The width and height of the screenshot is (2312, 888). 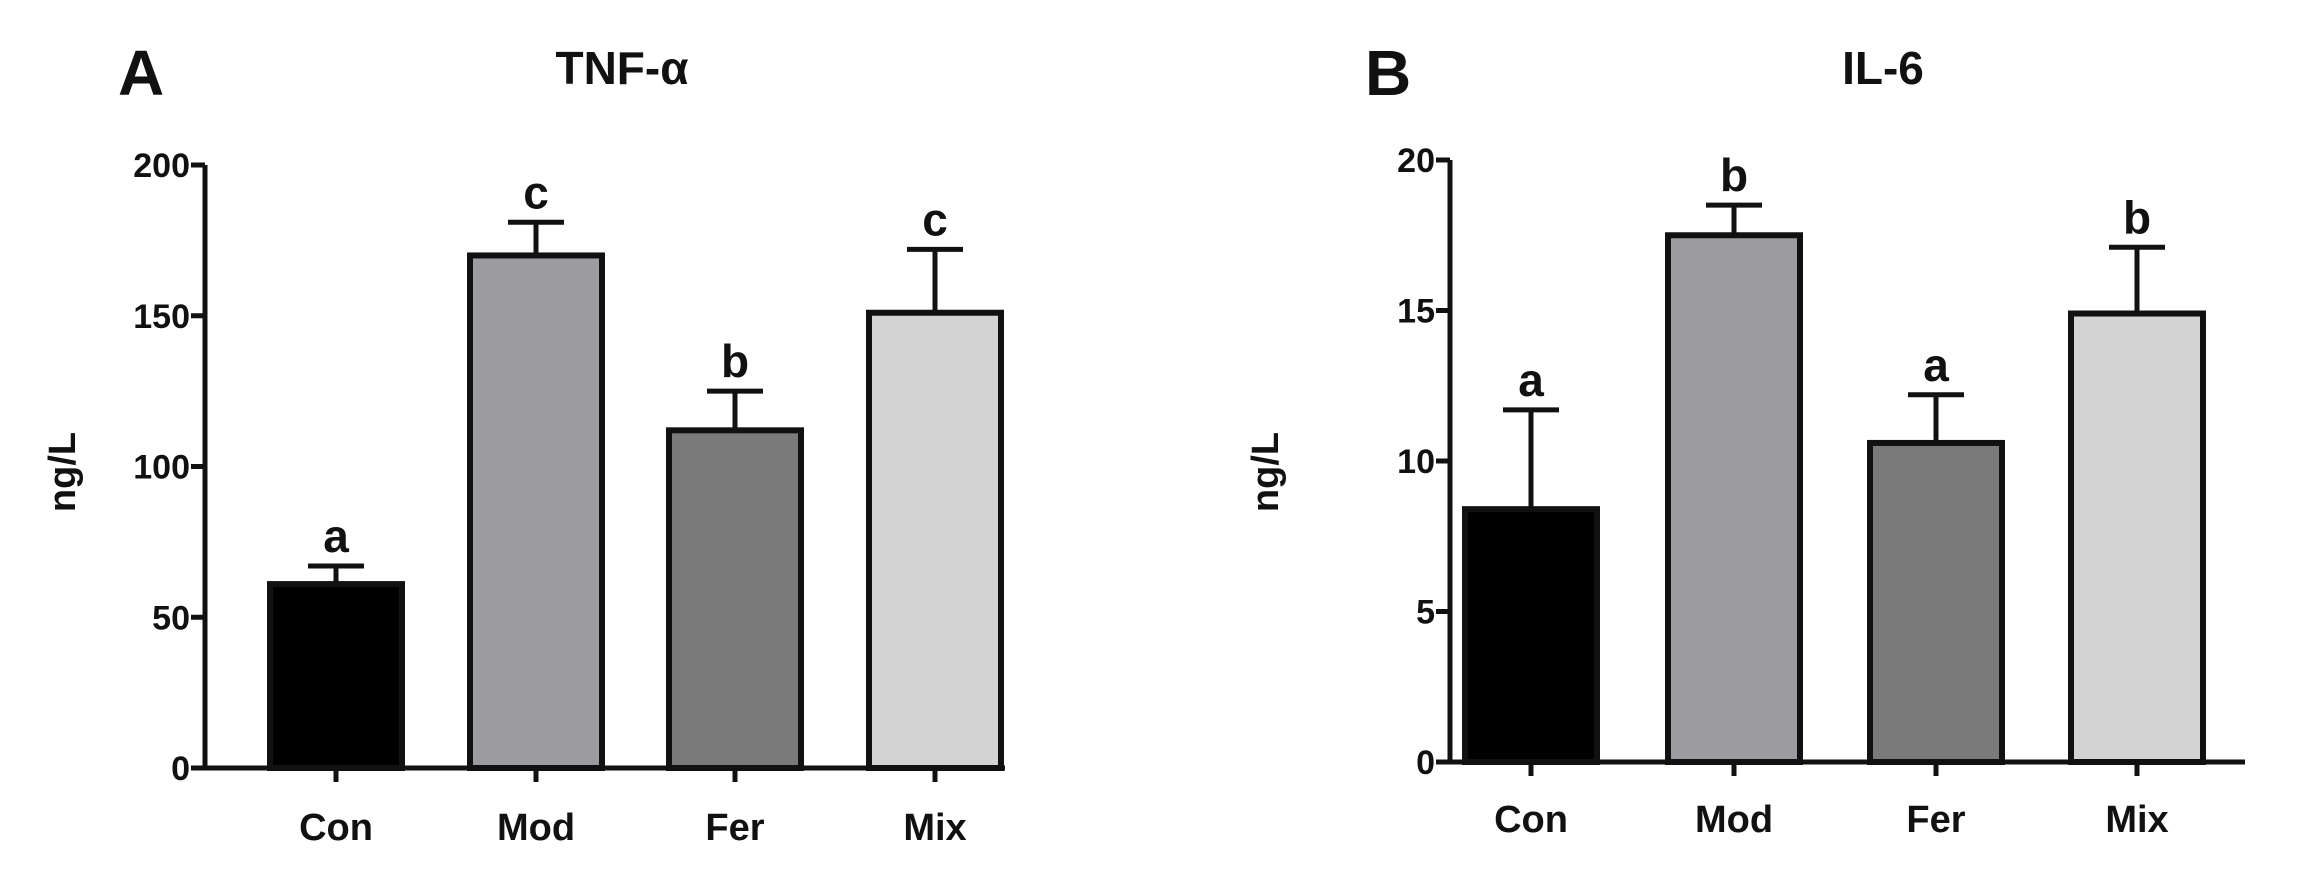 I want to click on panel-letter-a: A, so click(x=141, y=73).